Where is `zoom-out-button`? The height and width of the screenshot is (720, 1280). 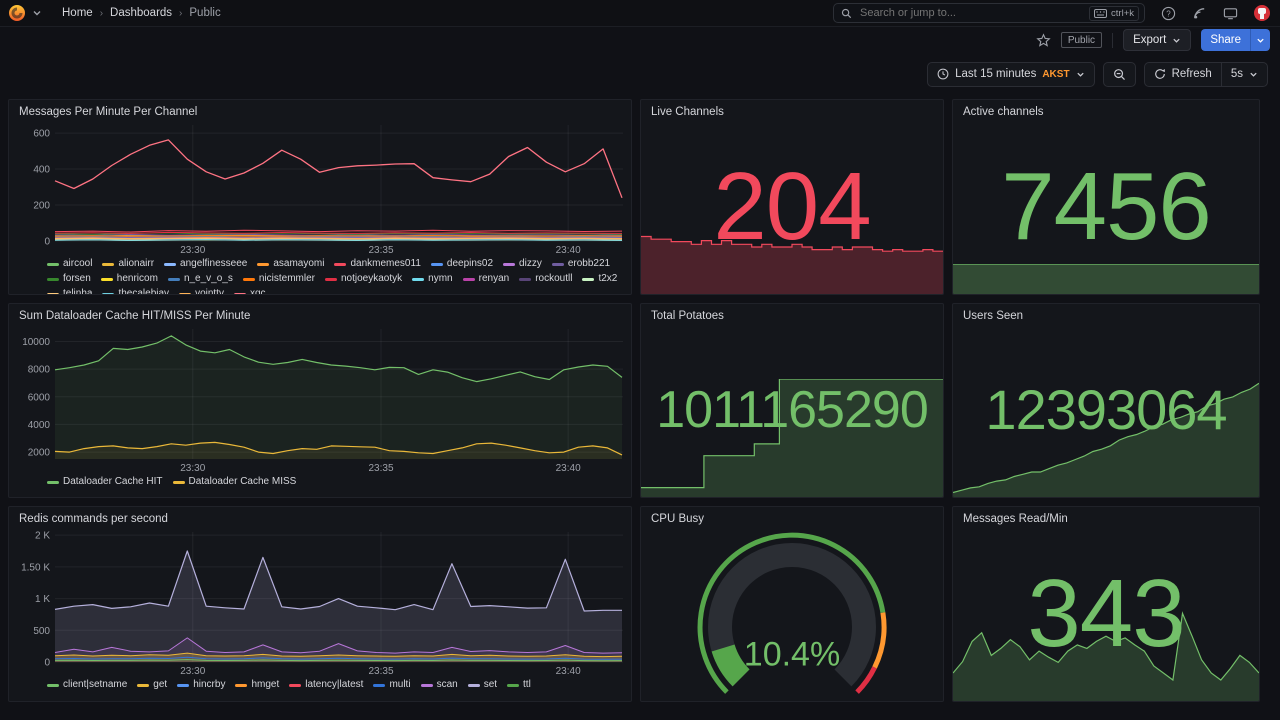
zoom-out-button is located at coordinates (1119, 74).